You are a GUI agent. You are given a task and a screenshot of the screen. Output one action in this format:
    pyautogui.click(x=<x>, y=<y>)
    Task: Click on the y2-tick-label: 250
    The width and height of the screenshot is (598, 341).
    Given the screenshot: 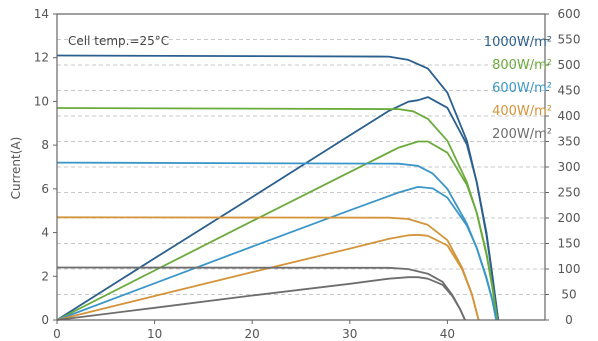 What is the action you would take?
    pyautogui.click(x=569, y=193)
    